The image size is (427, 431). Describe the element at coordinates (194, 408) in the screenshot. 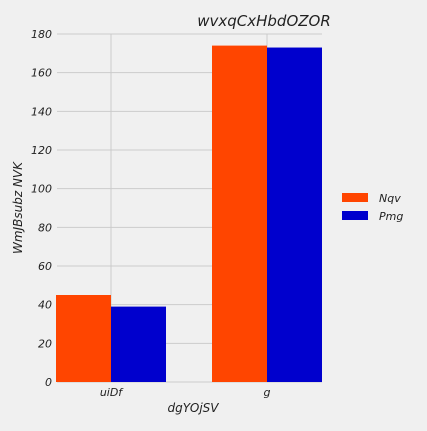

I see `x-axis-label: dgYOjSV` at that location.